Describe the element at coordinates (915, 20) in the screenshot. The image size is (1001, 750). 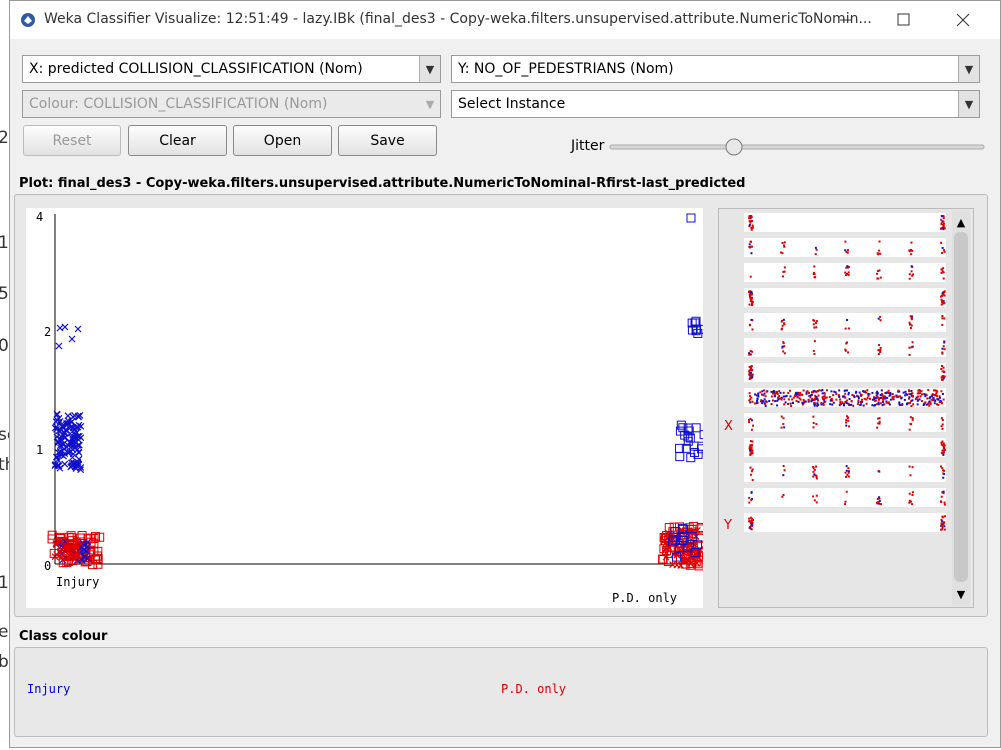
I see `window-controls` at that location.